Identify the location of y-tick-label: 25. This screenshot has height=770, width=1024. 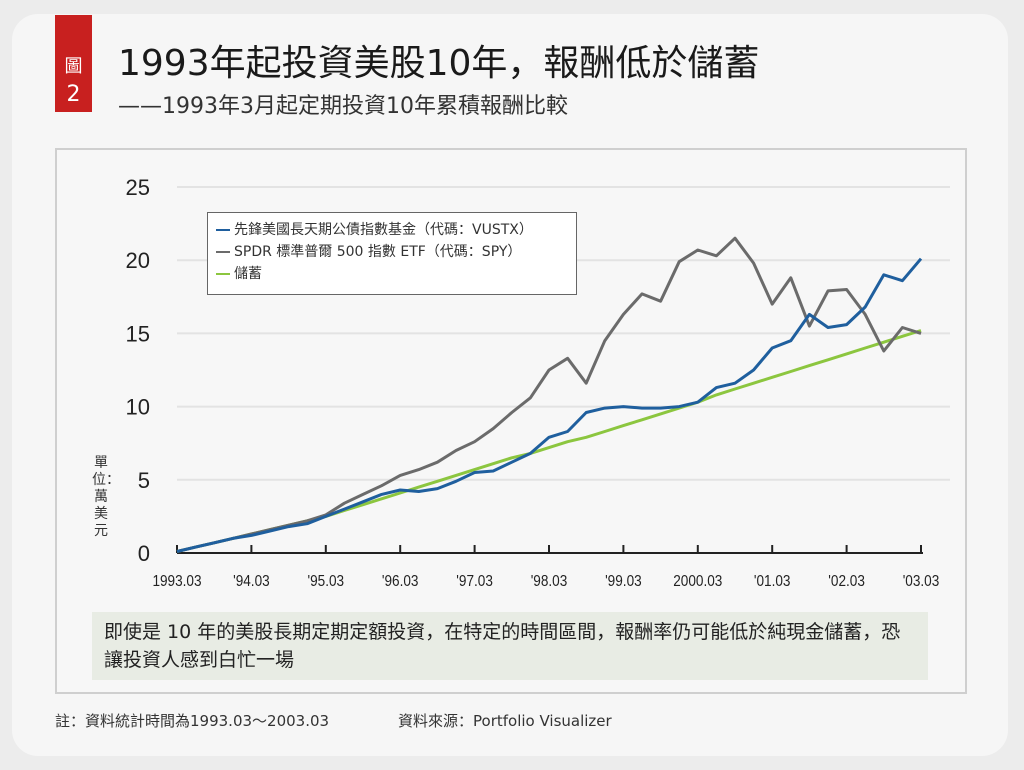
(138, 187).